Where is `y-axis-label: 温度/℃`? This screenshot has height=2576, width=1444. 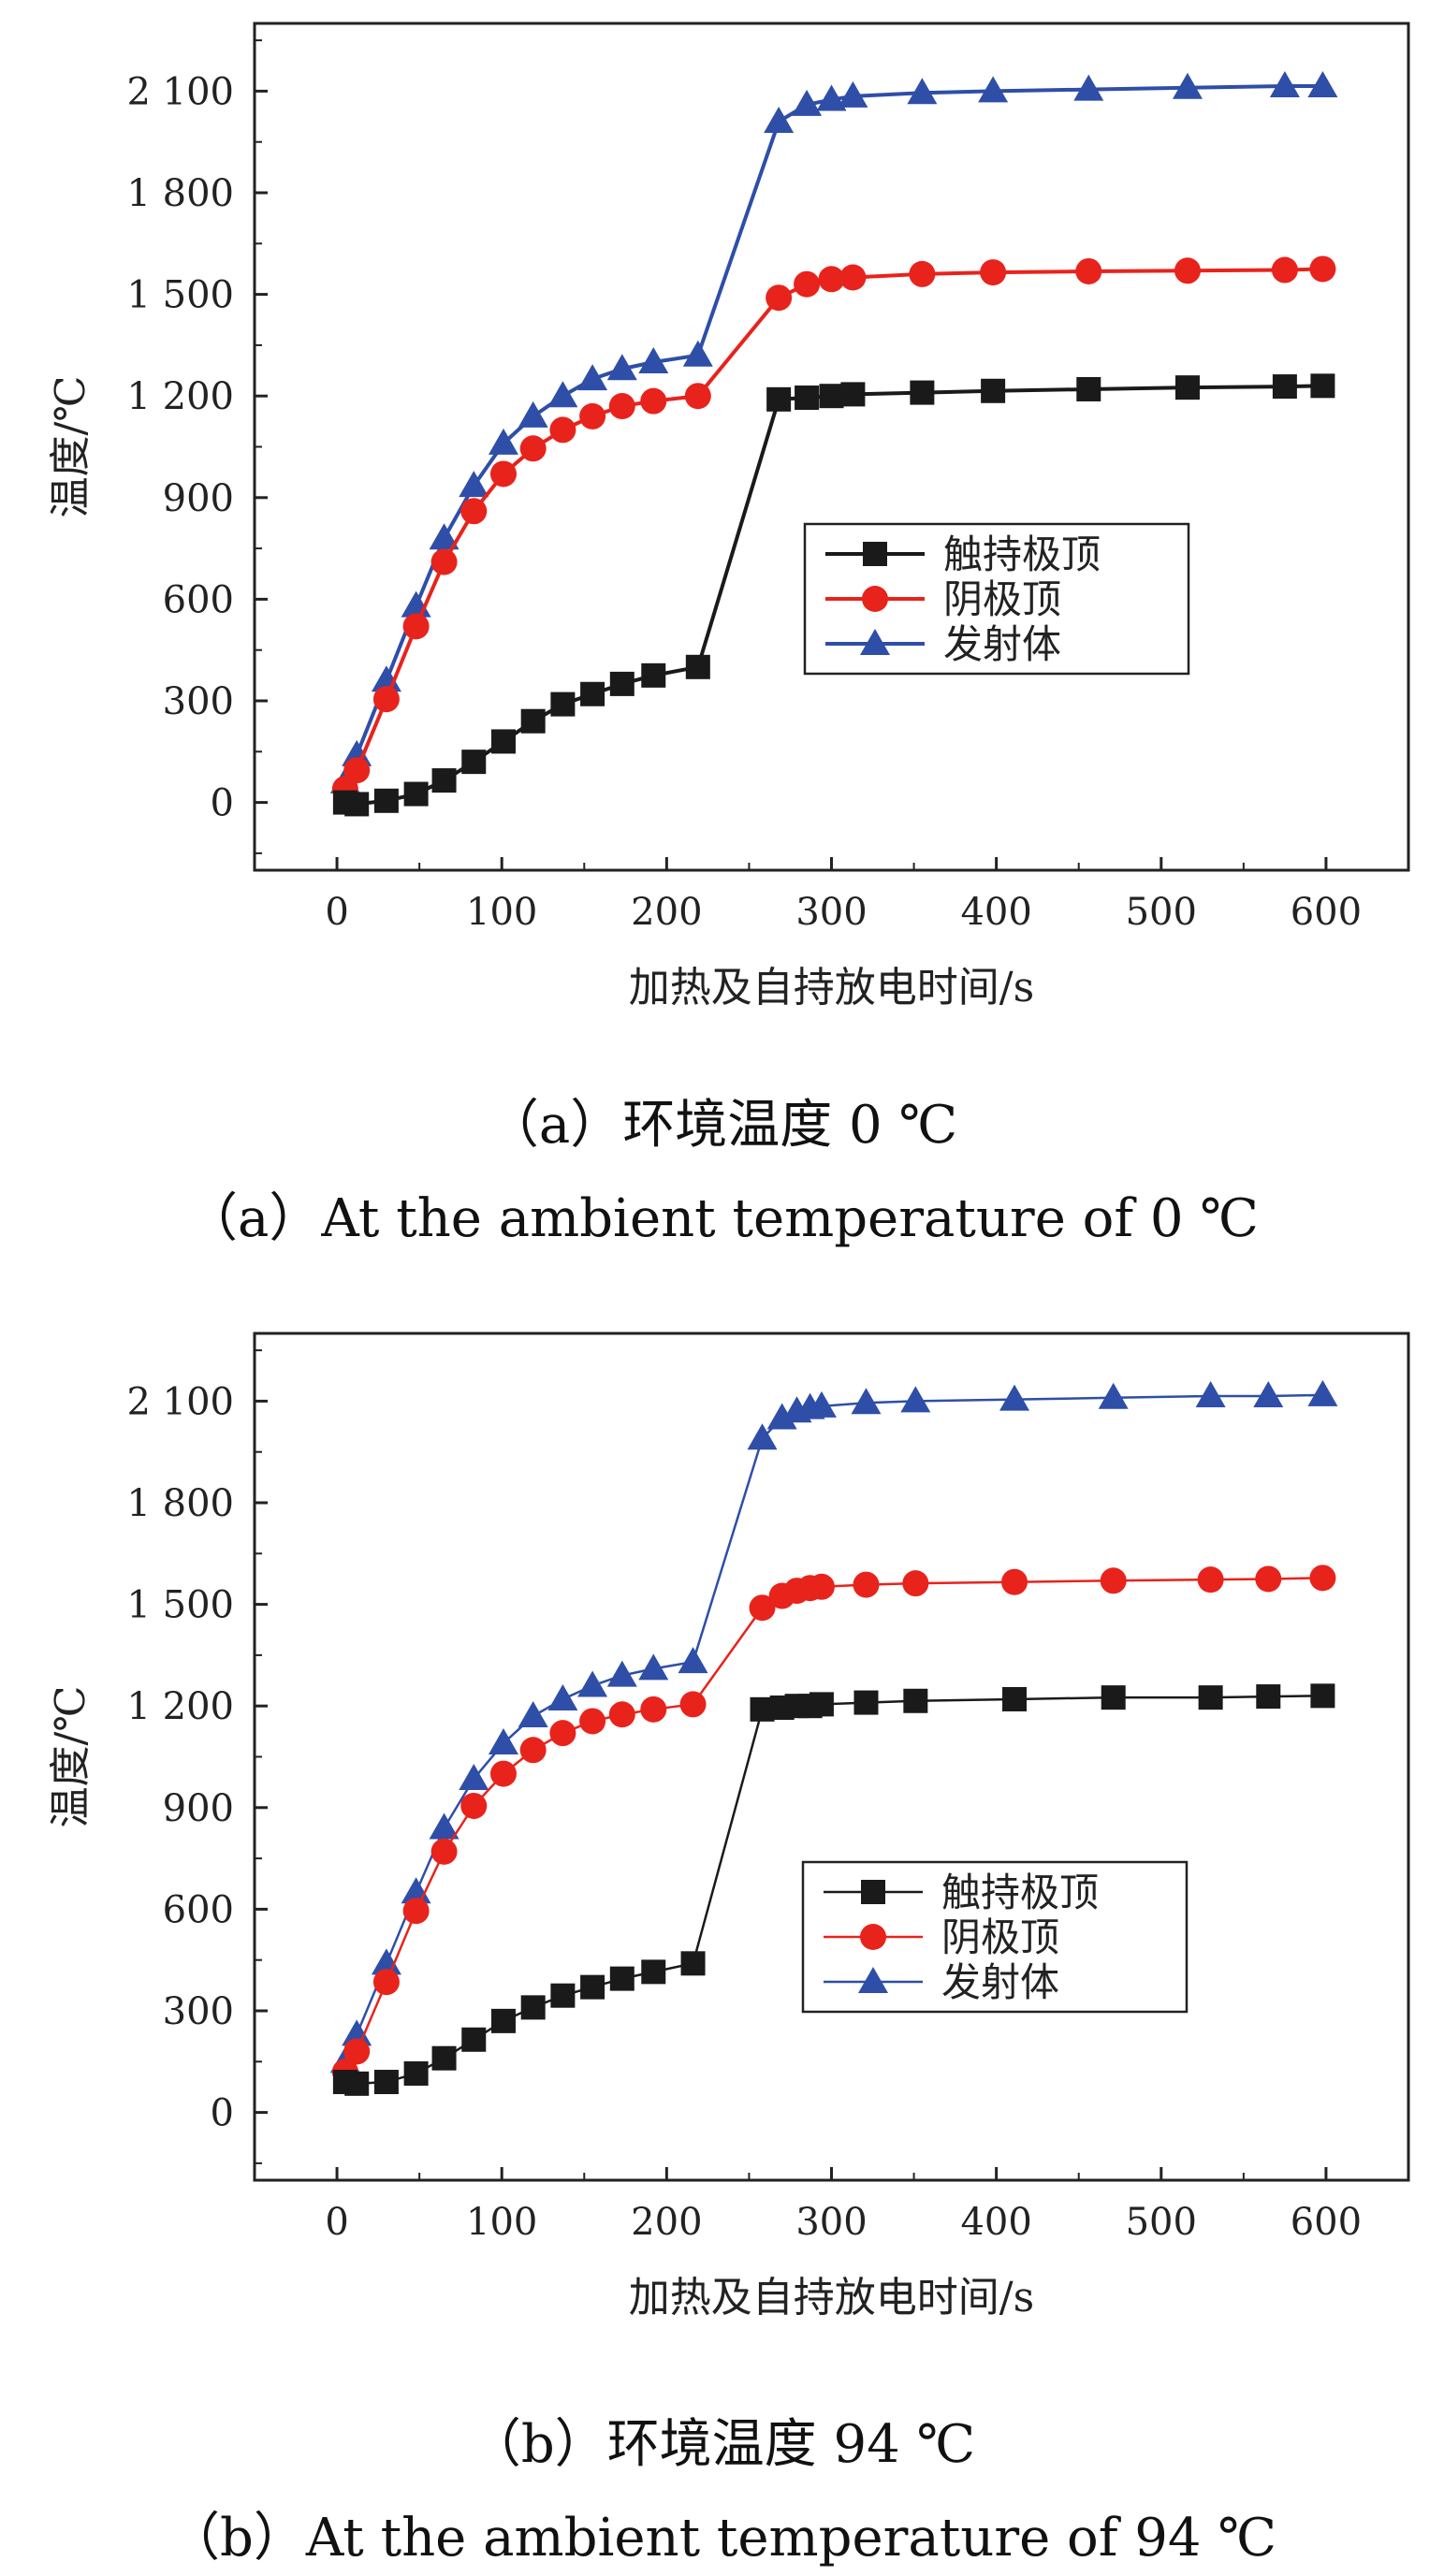 y-axis-label: 温度/℃ is located at coordinates (71, 446).